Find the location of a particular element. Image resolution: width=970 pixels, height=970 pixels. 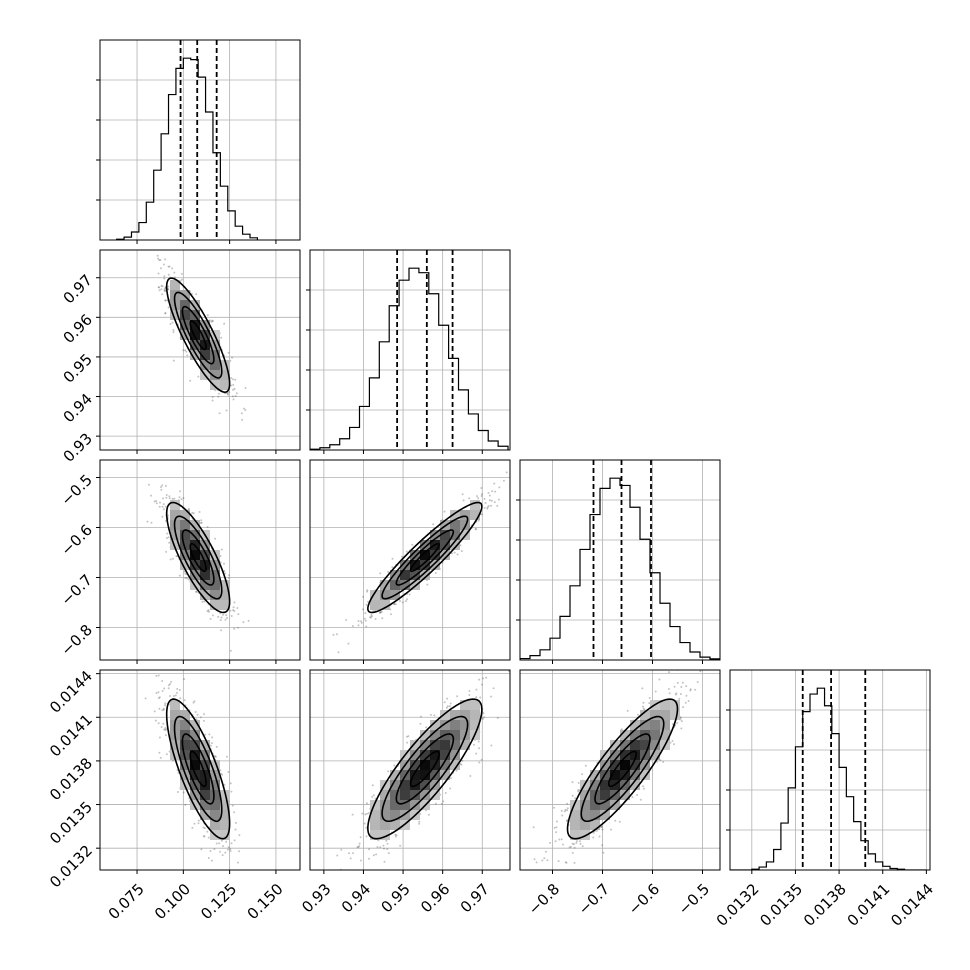

x-tick-label-1-4: 0.97 is located at coordinates (475, 898).